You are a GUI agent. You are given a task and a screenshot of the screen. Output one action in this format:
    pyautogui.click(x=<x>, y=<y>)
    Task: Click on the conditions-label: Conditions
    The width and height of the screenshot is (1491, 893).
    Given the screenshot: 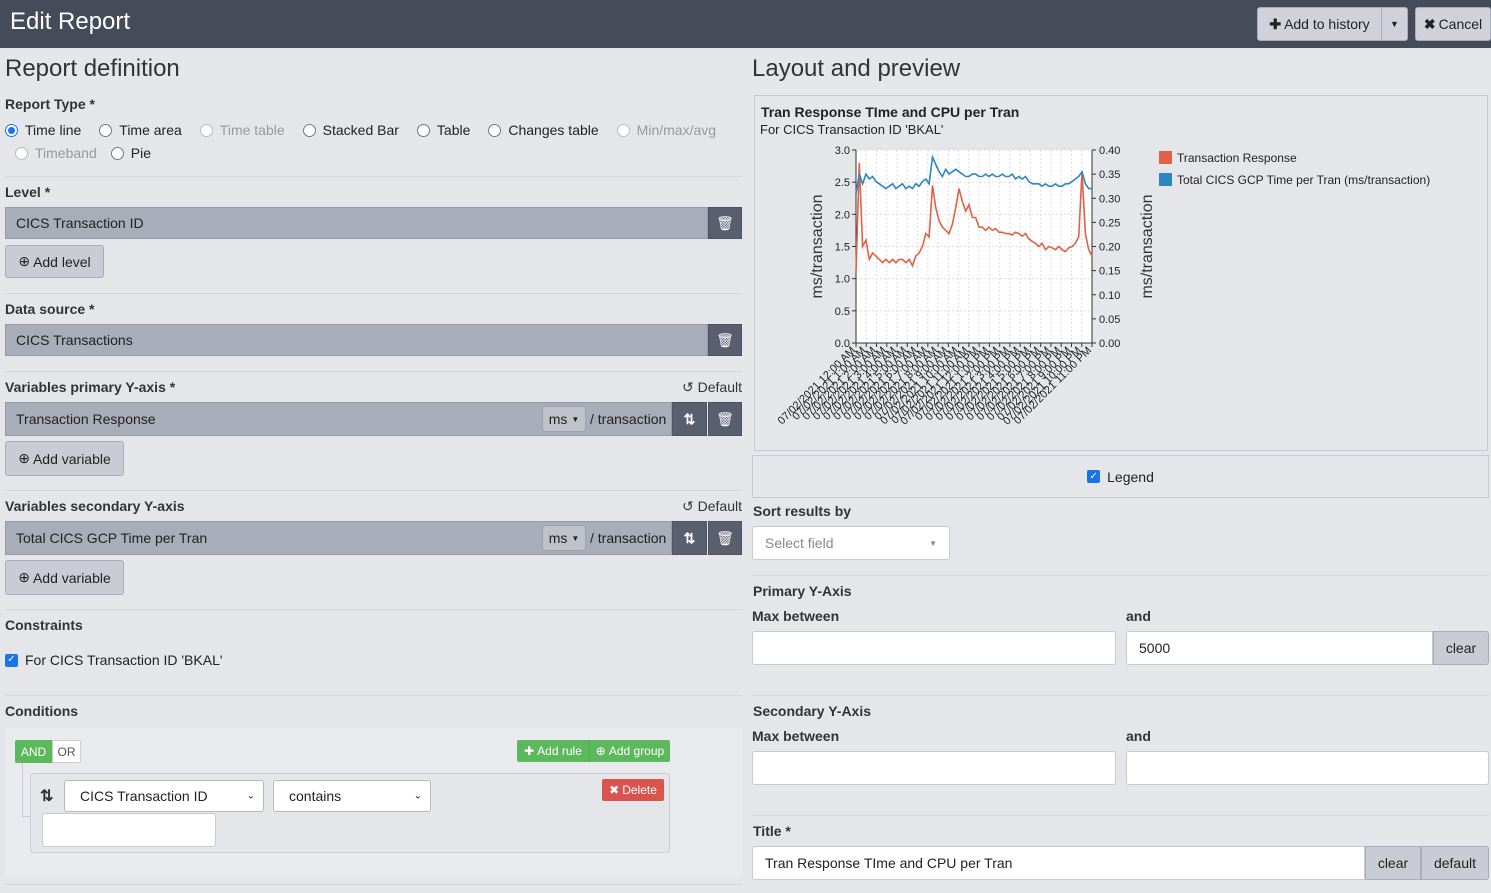 What is the action you would take?
    pyautogui.click(x=42, y=711)
    